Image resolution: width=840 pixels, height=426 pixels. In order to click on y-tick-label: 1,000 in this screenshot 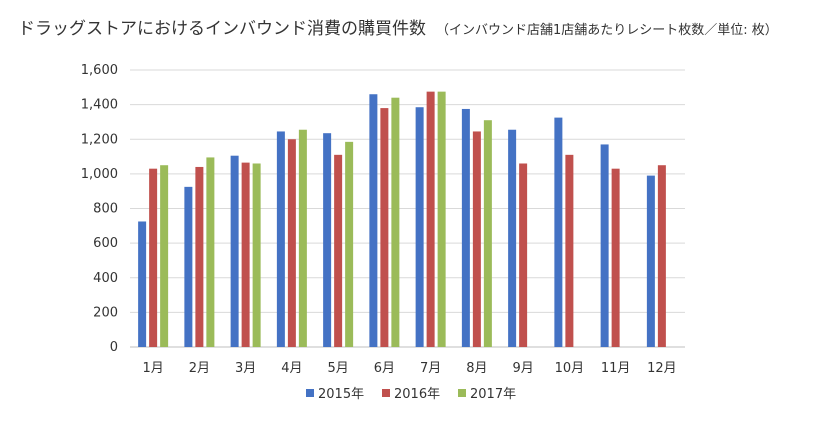, I will do `click(99, 174)`.